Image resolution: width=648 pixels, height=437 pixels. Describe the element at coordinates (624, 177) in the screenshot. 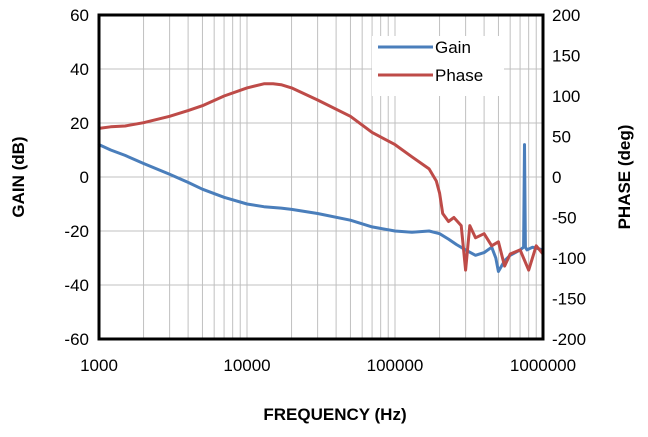

I see `y2-axis-title: PHASE (deg)` at that location.